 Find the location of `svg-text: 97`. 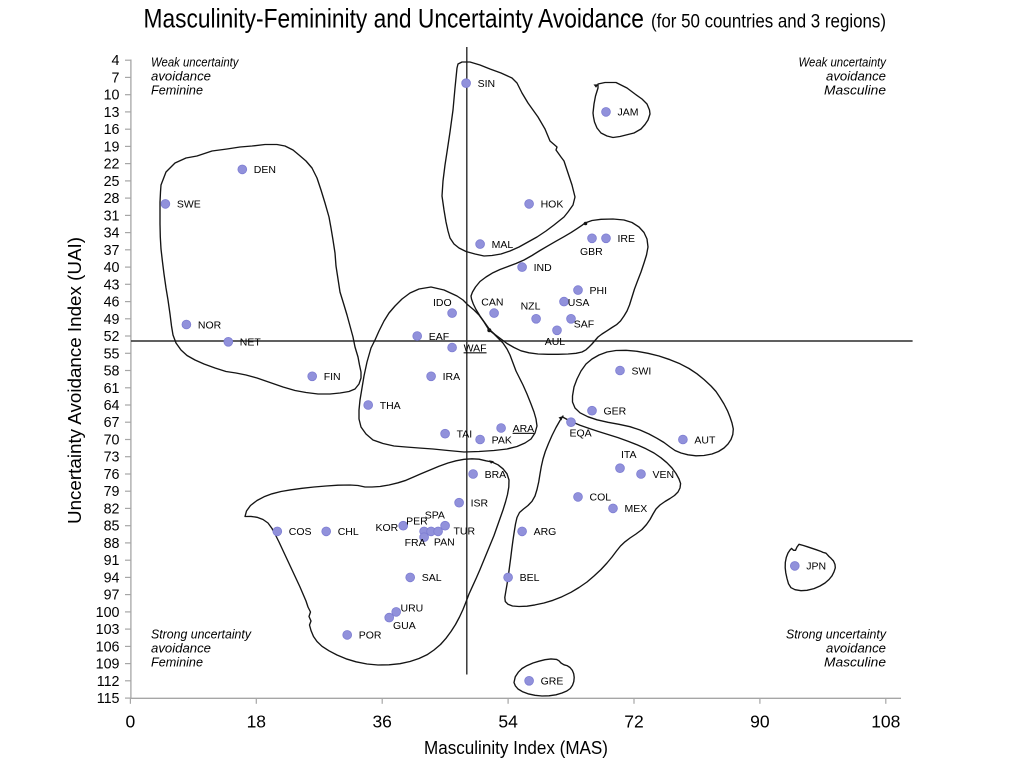

svg-text: 97 is located at coordinates (112, 596).